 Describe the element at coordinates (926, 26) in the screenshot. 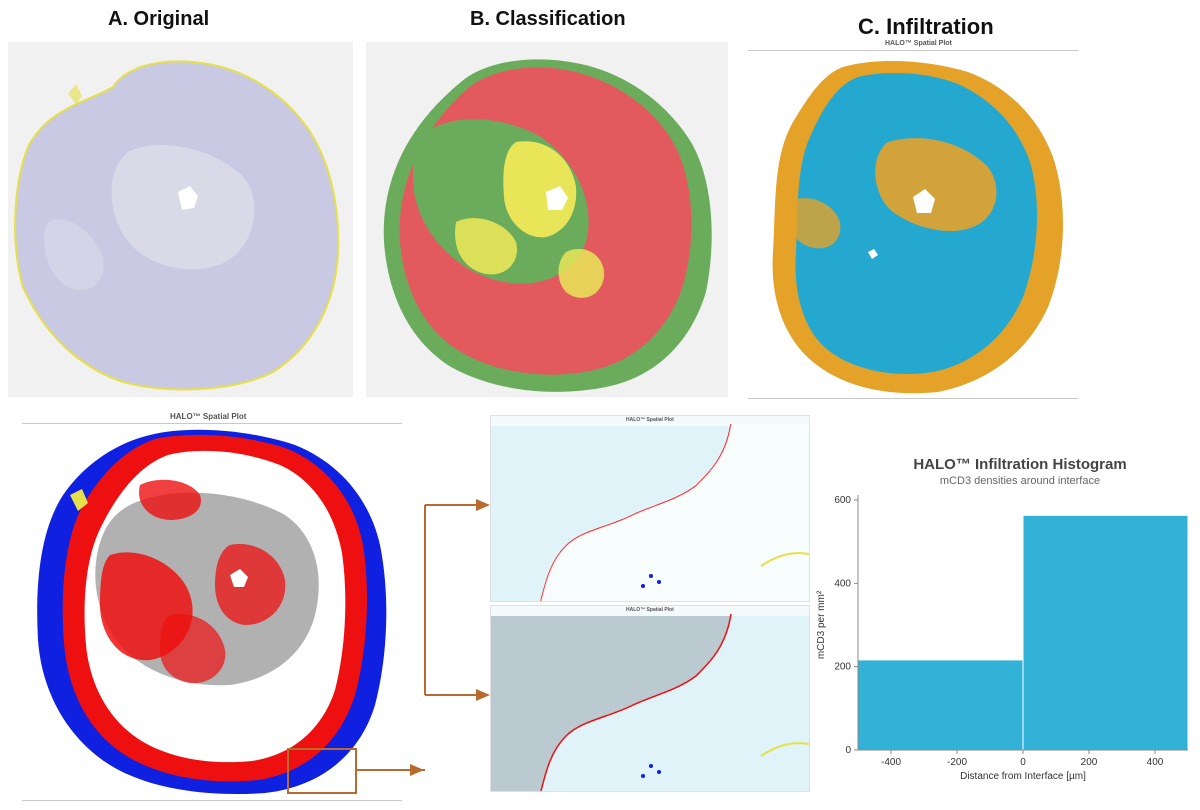

I see `panel-c-title: C. Infiltration` at that location.